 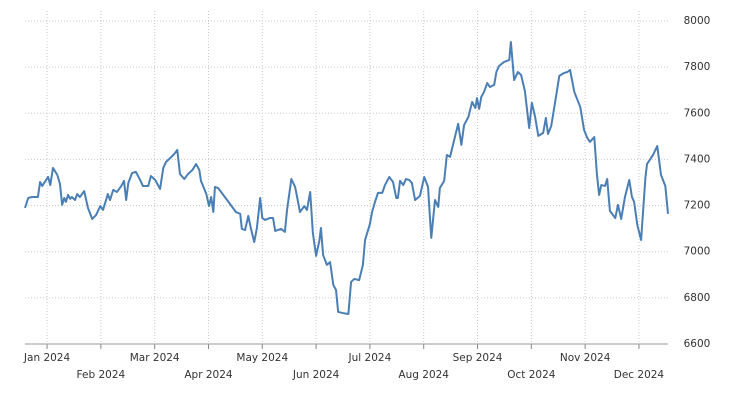 What do you see at coordinates (697, 206) in the screenshot?
I see `y-tick-label: 7200` at bounding box center [697, 206].